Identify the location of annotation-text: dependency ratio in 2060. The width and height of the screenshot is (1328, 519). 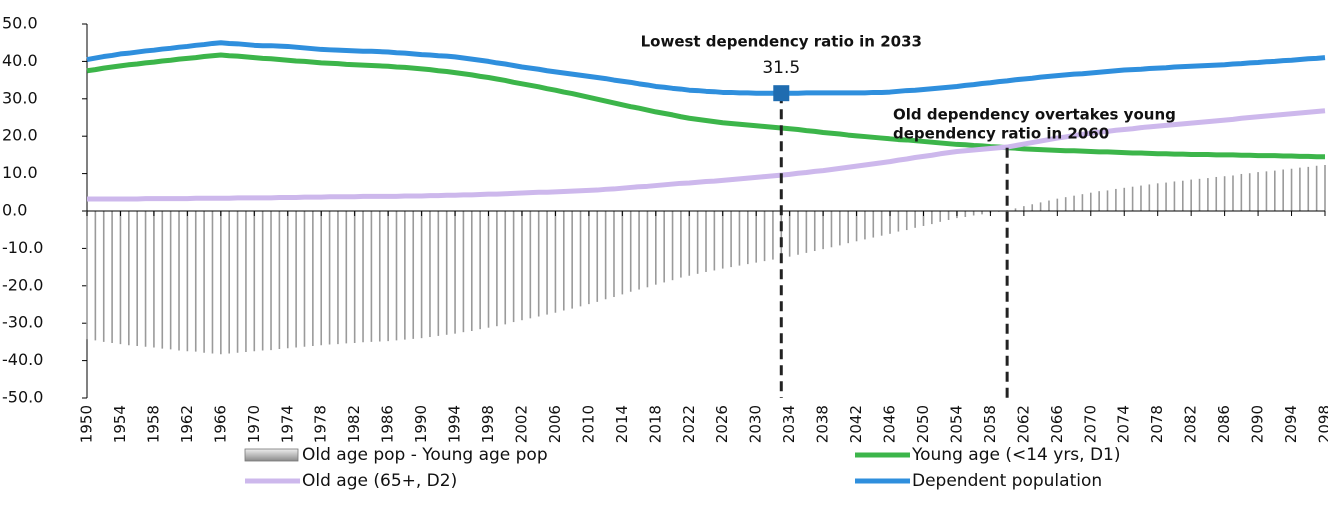
(1001, 134).